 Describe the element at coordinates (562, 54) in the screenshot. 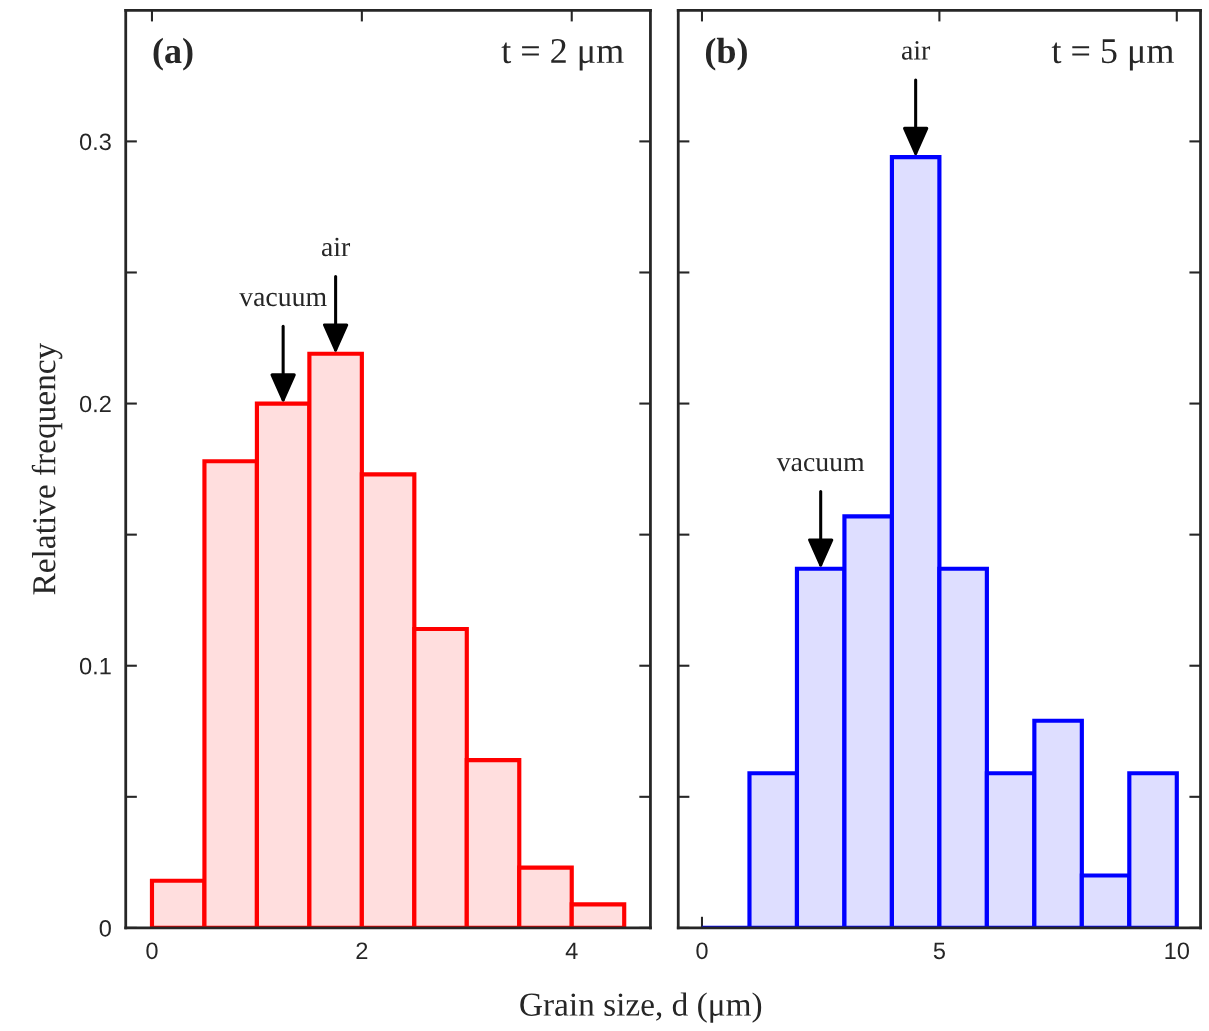

I see `annotation: t = 2 μm` at that location.